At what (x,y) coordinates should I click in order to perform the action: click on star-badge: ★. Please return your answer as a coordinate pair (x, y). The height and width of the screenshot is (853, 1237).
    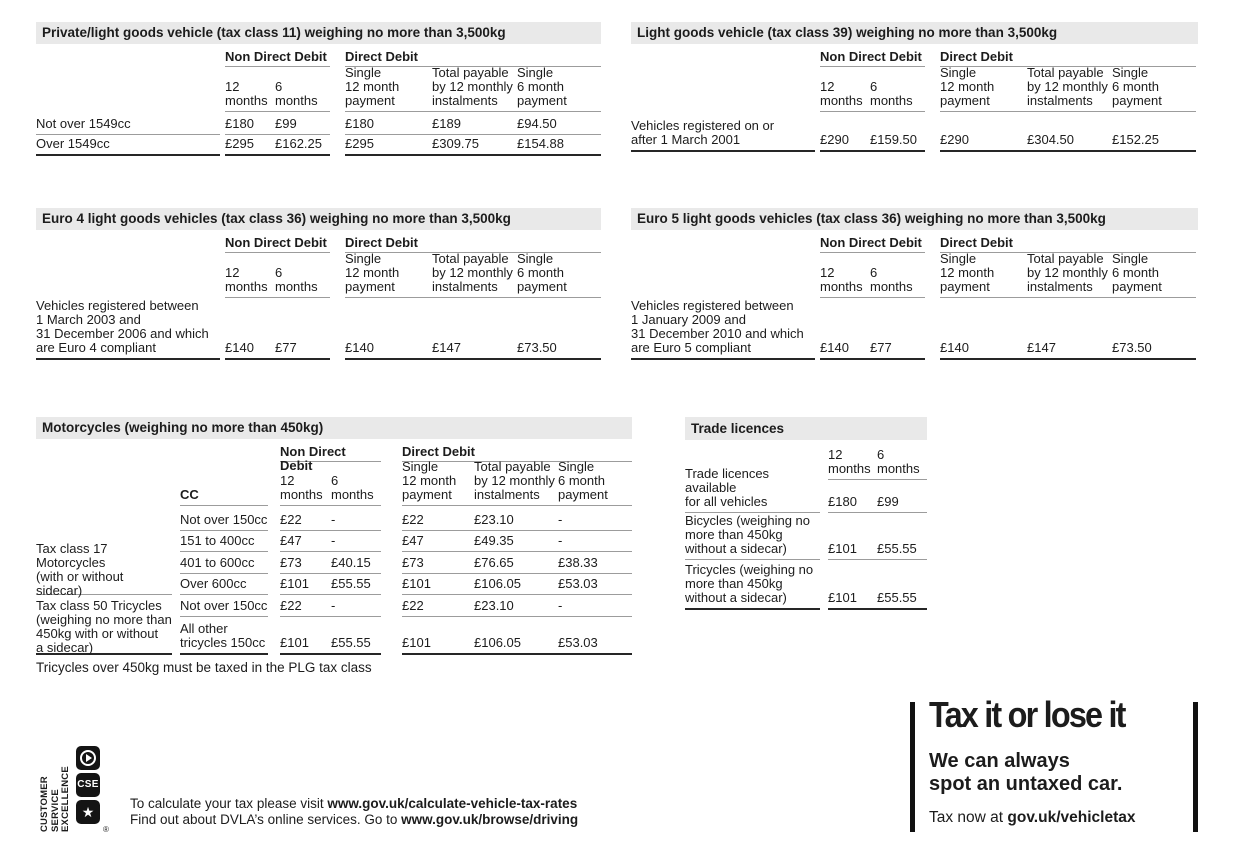
    Looking at the image, I should click on (88, 812).